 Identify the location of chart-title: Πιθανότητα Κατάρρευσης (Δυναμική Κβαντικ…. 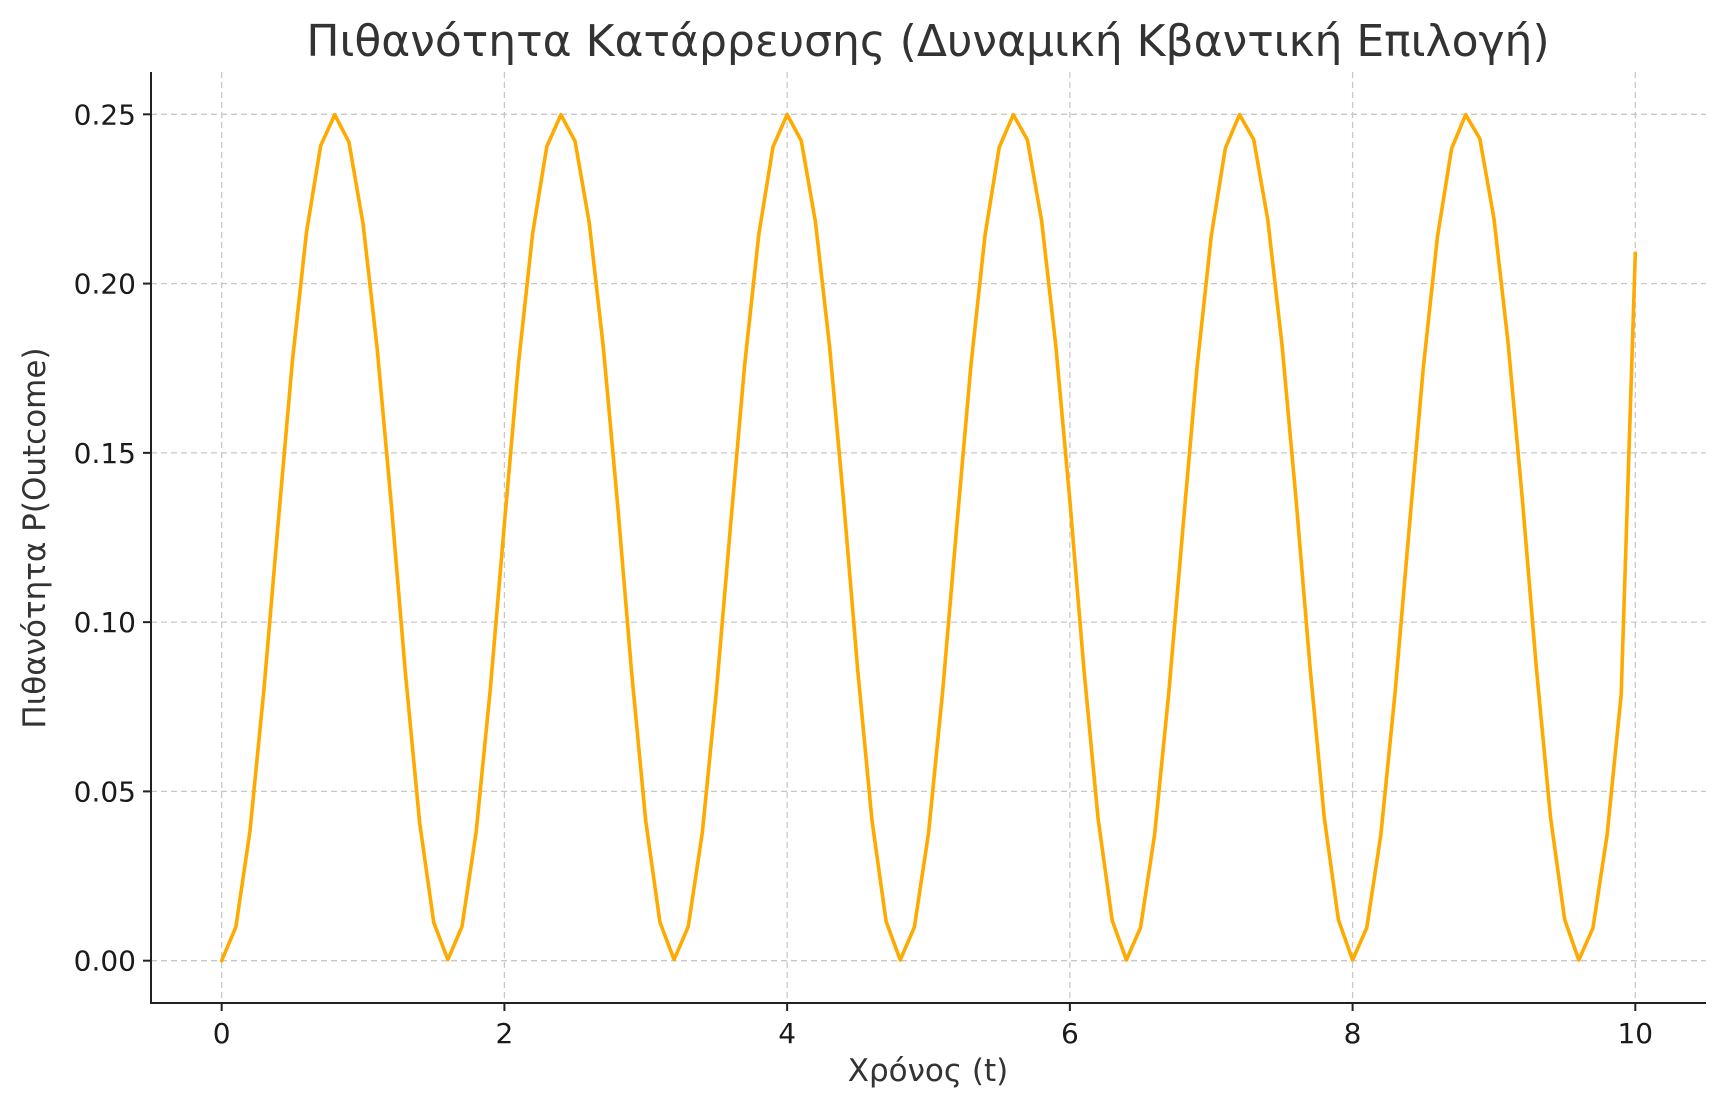
(927, 41).